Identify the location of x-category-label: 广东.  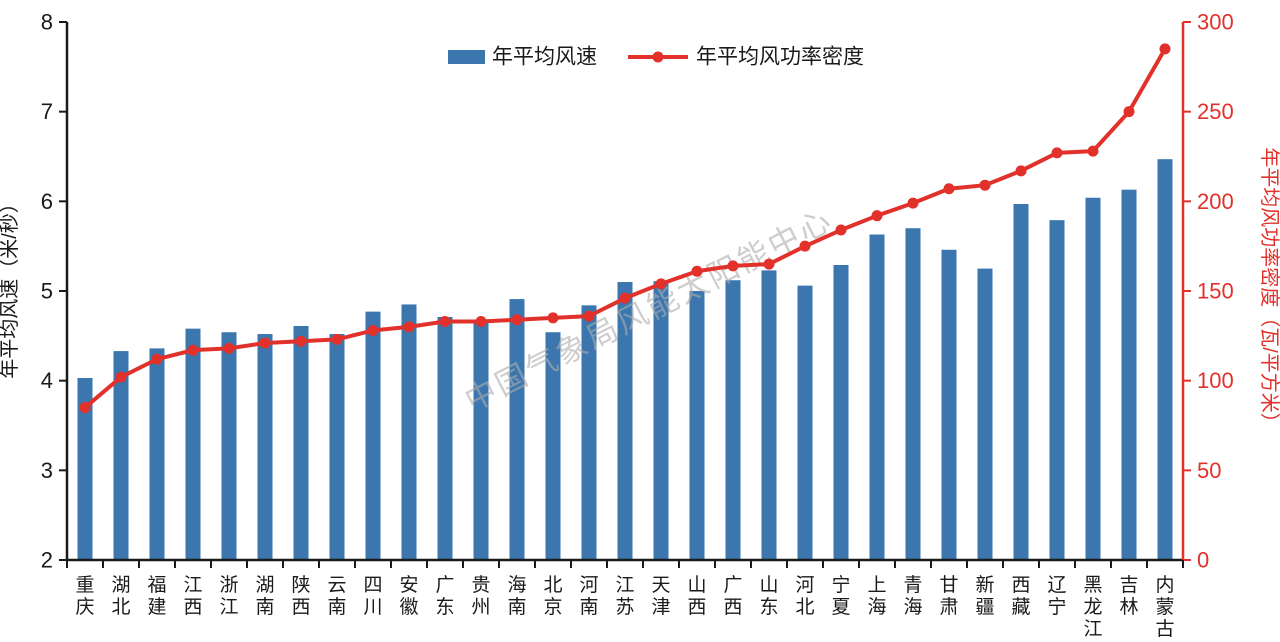
(444, 596).